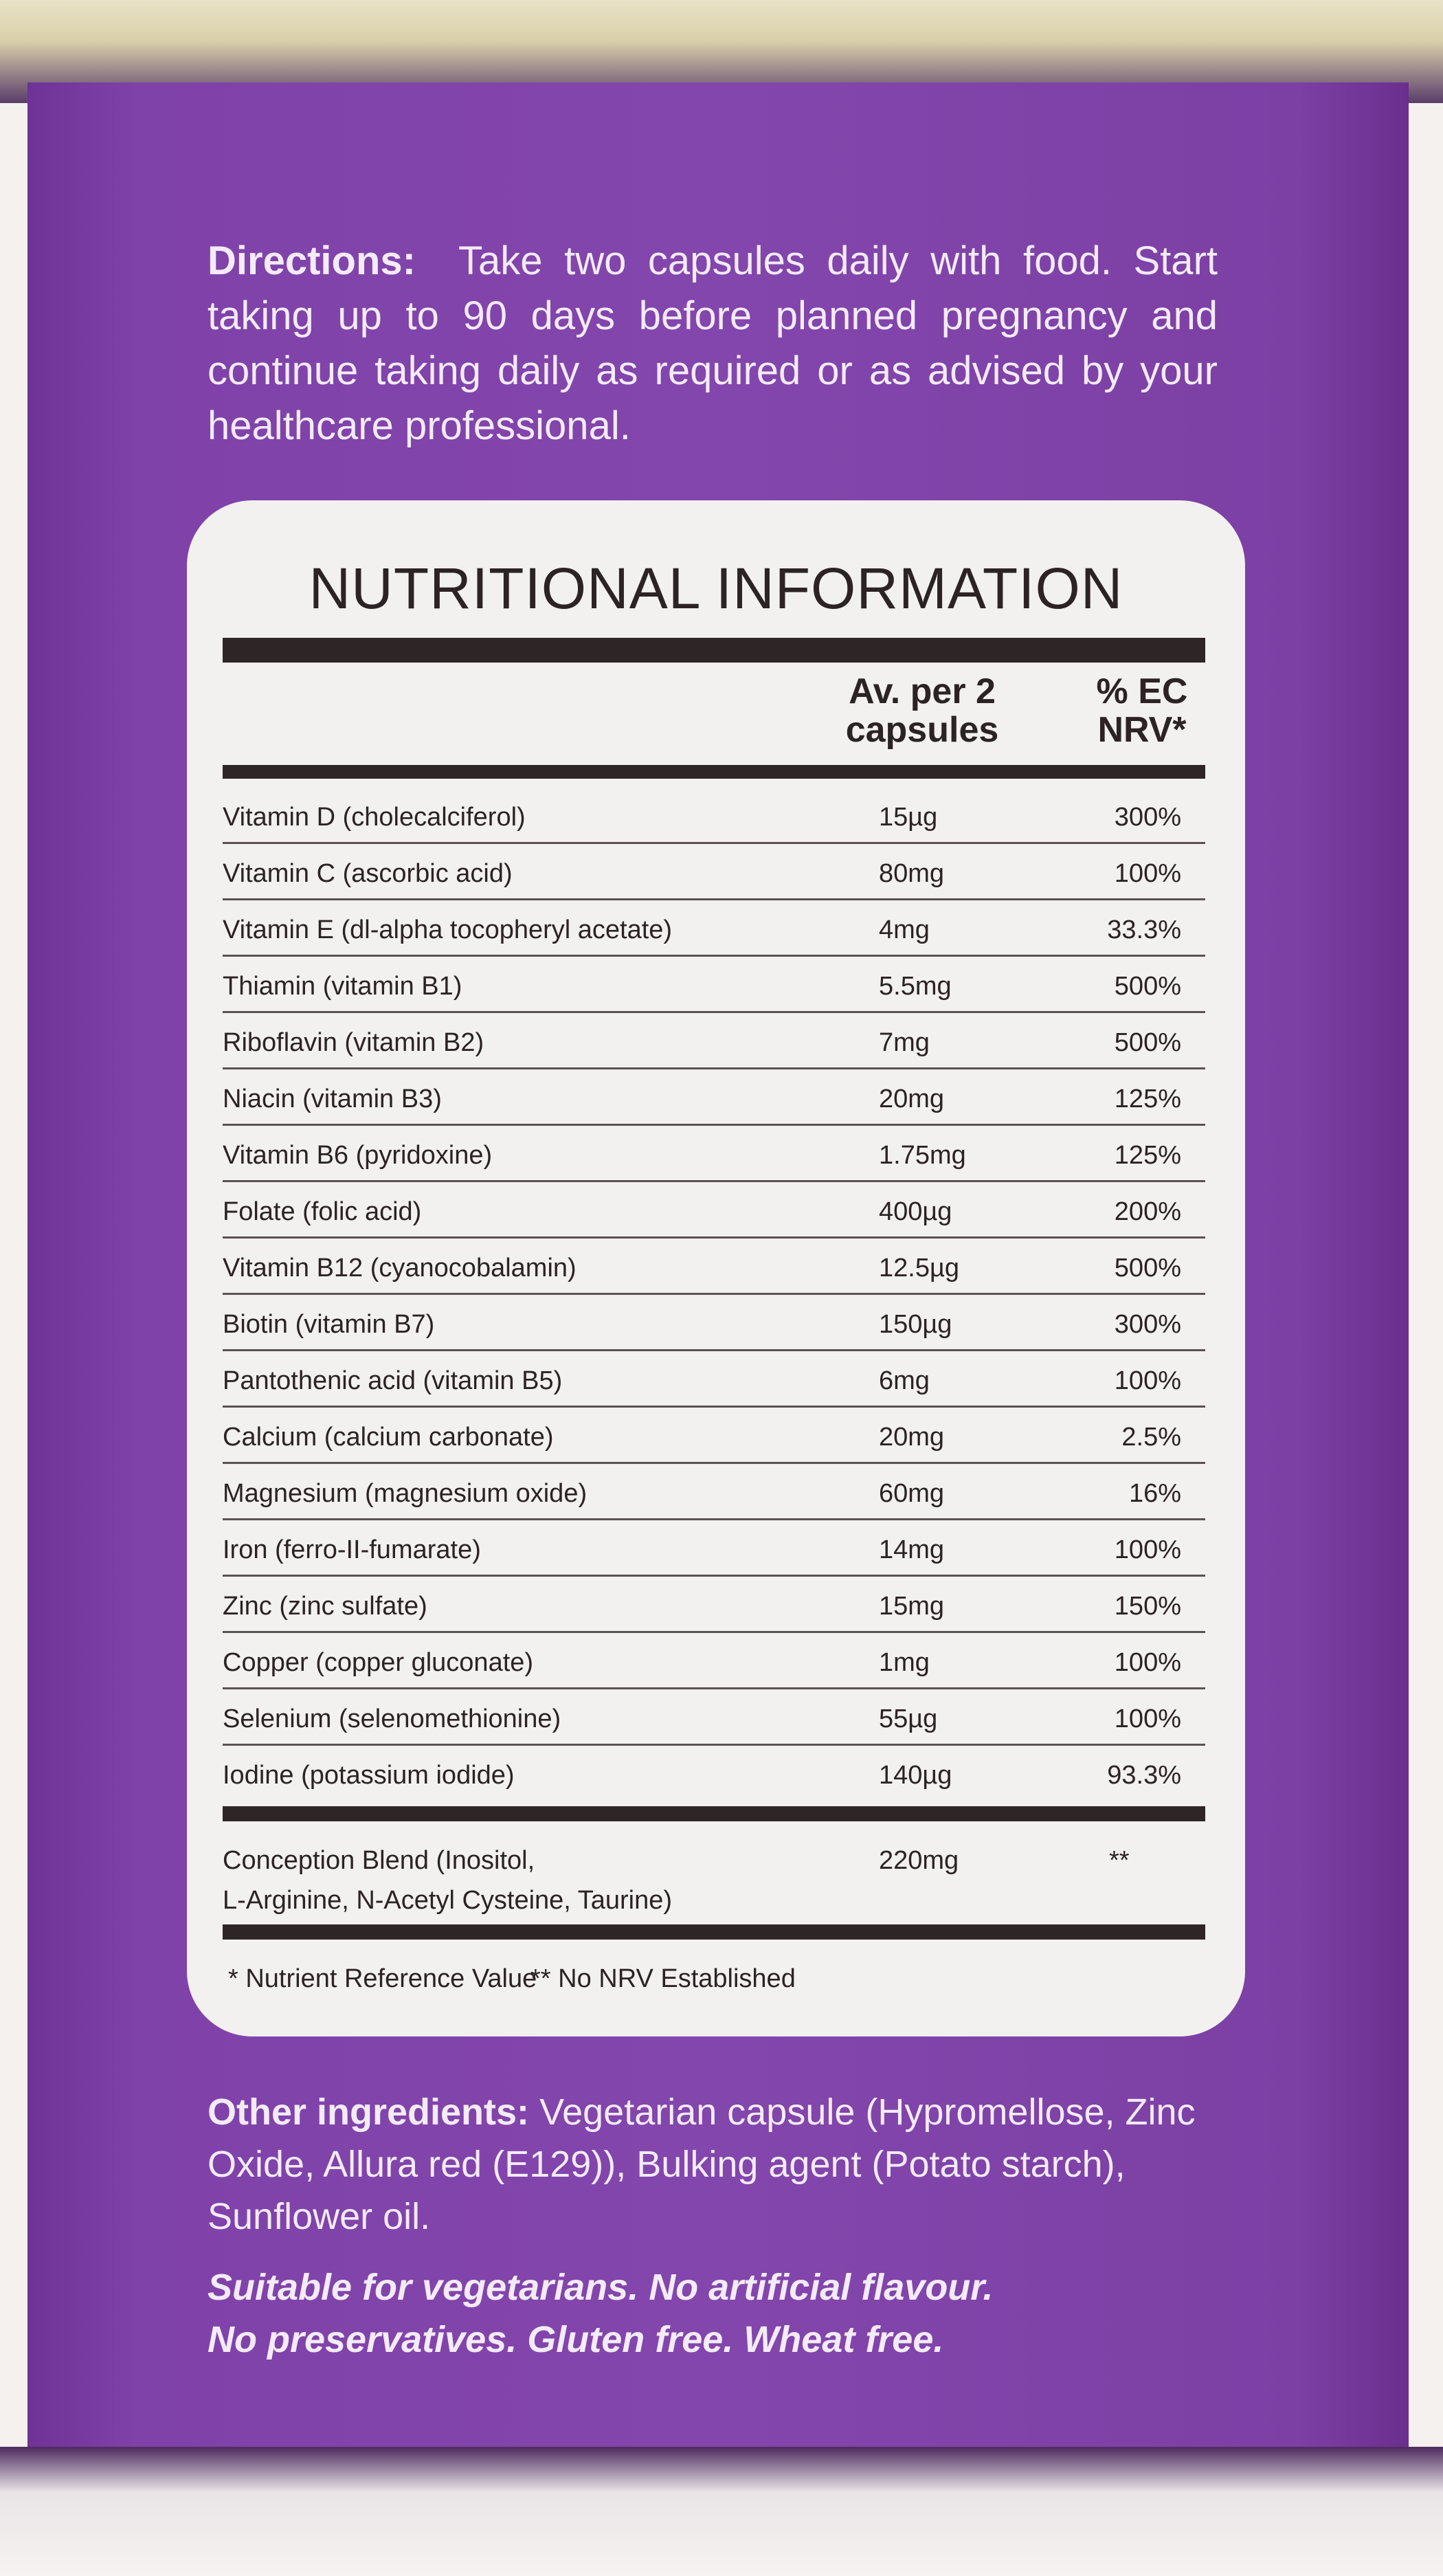 Image resolution: width=1443 pixels, height=2576 pixels. What do you see at coordinates (325, 1607) in the screenshot?
I see `nutrient-name: Zinc (zinc sulfate)` at bounding box center [325, 1607].